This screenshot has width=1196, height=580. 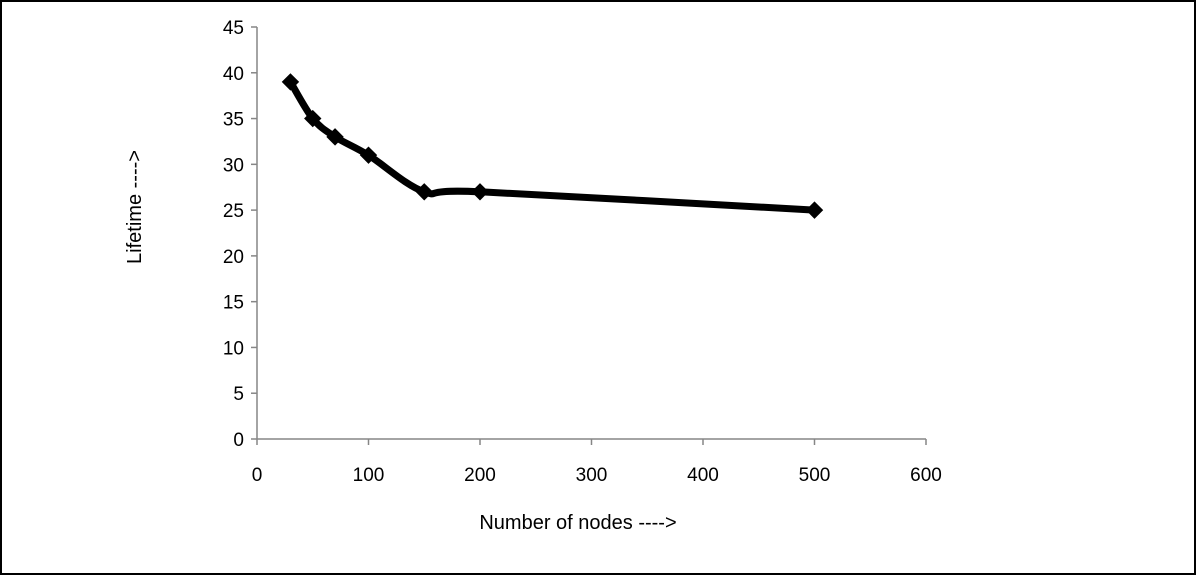 What do you see at coordinates (552, 146) in the screenshot?
I see `series-layer` at bounding box center [552, 146].